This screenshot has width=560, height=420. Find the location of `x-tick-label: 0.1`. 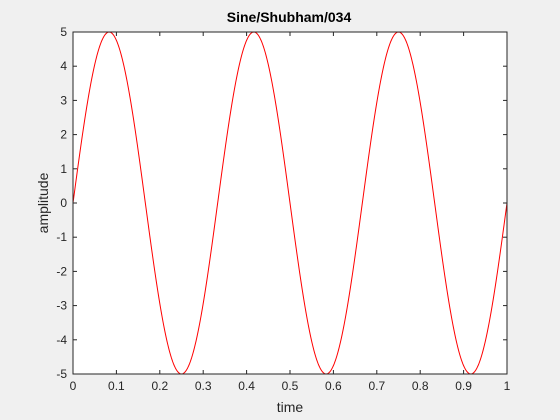

x-tick-label: 0.1 is located at coordinates (116, 386).